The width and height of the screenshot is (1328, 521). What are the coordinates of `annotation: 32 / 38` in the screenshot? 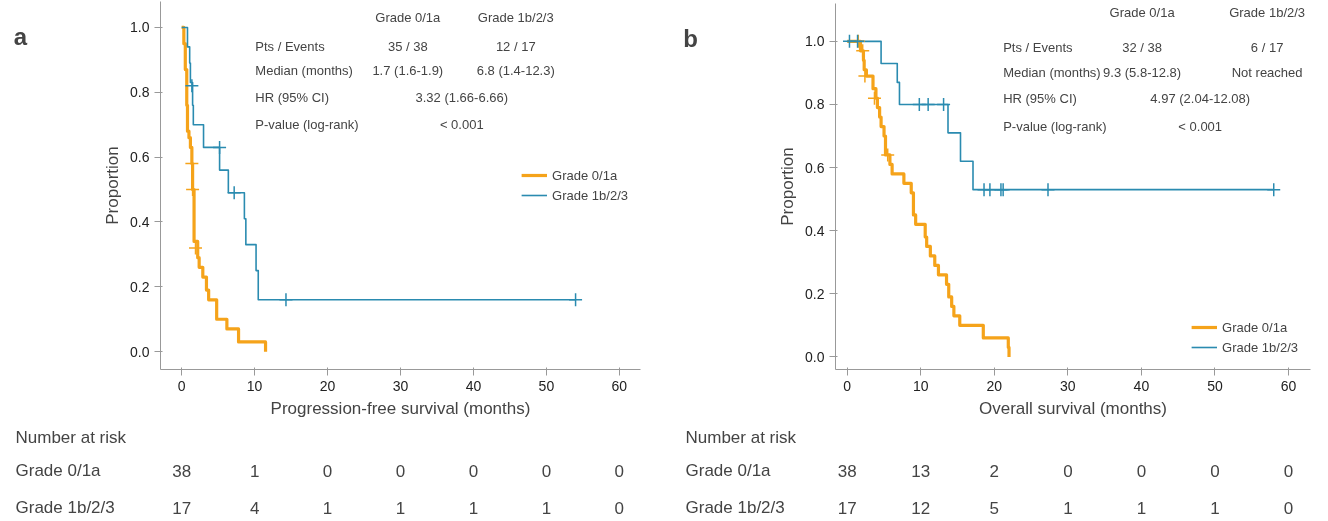 It's located at (1142, 48).